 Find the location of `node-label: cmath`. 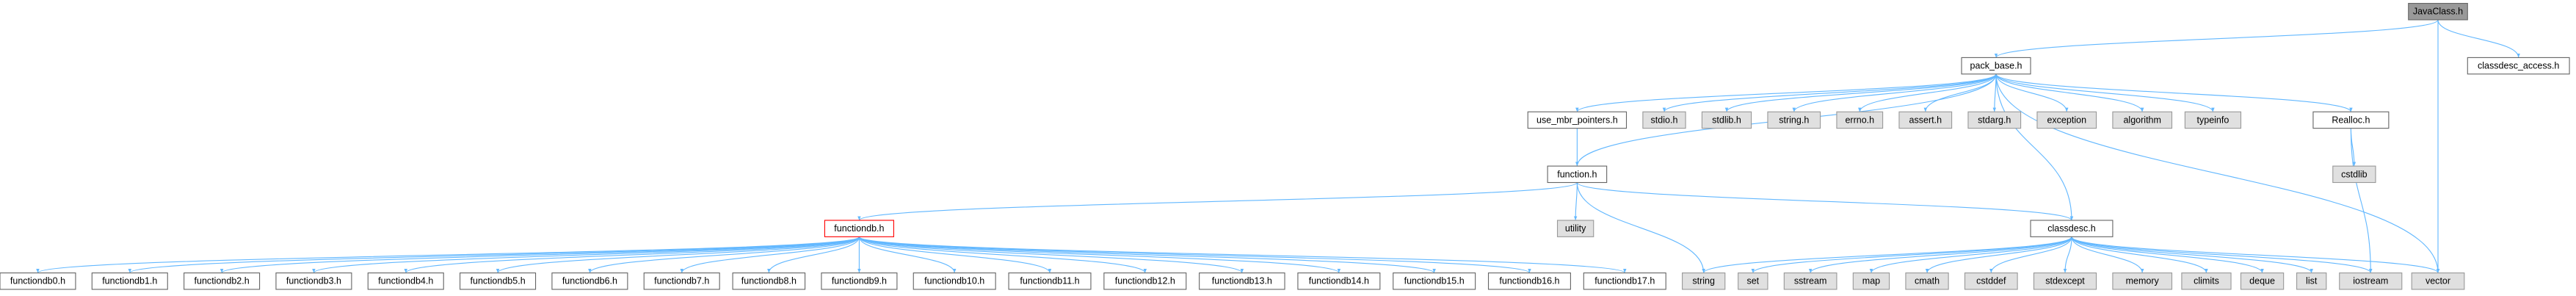

node-label: cmath is located at coordinates (1928, 281).